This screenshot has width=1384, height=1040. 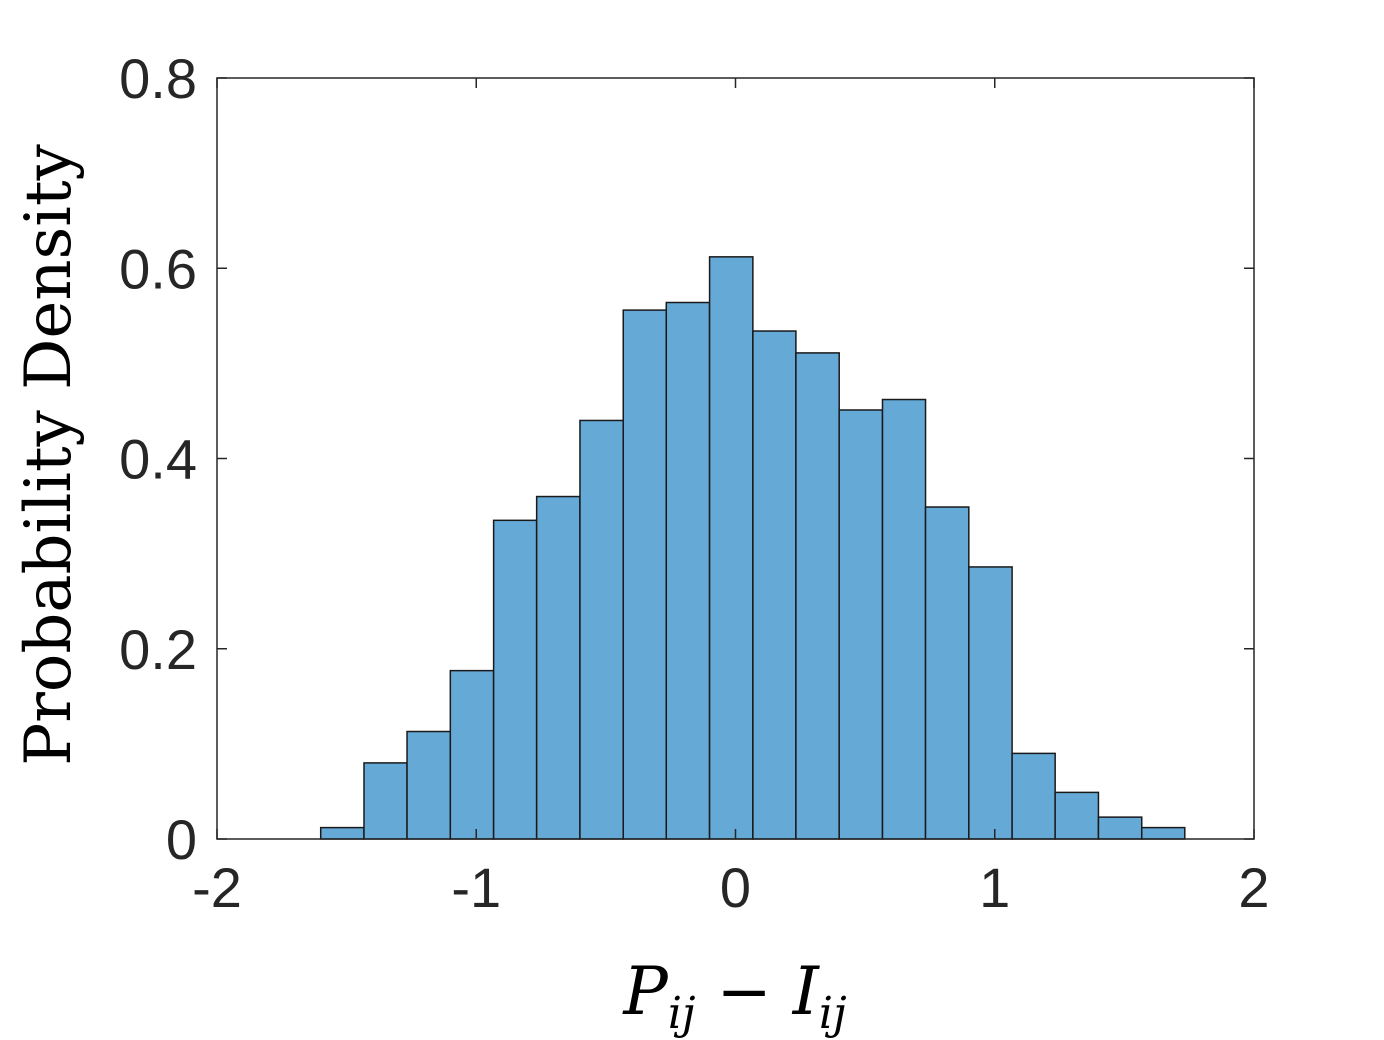 I want to click on x-axis-label: Pij − Iij, so click(x=734, y=996).